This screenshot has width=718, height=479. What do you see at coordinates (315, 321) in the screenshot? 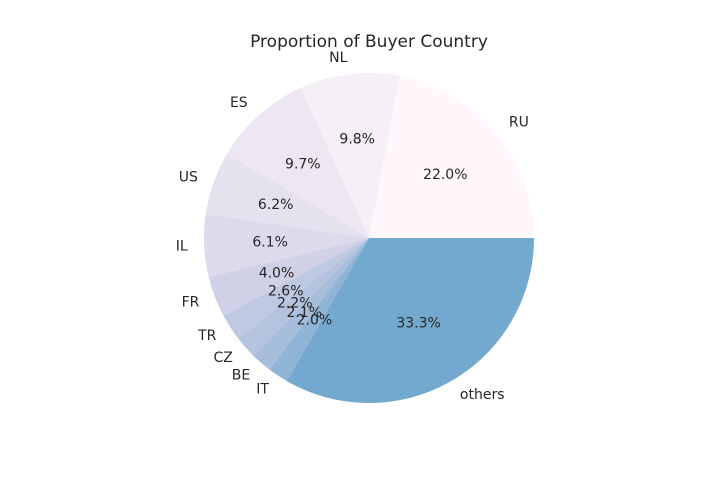
I see `value-label: 2.0%` at bounding box center [315, 321].